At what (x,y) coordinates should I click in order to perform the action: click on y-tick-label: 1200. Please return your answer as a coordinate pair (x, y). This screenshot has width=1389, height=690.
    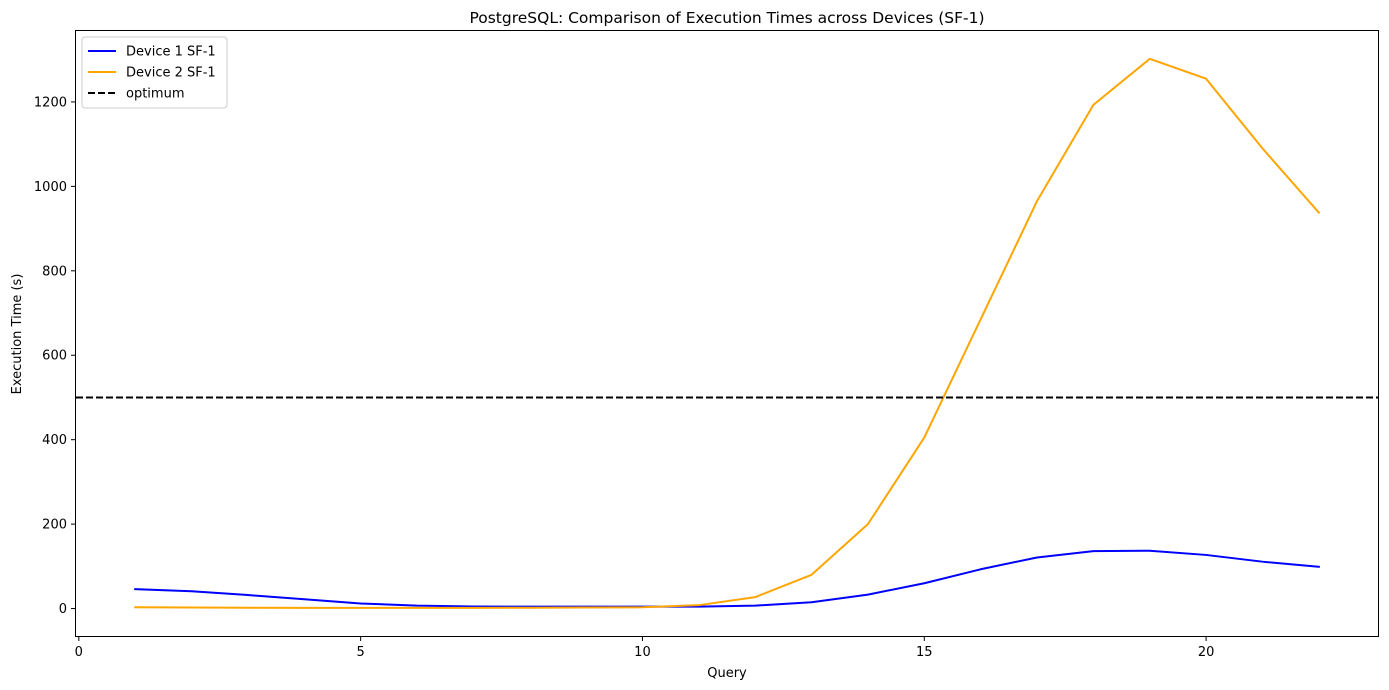
    Looking at the image, I should click on (50, 102).